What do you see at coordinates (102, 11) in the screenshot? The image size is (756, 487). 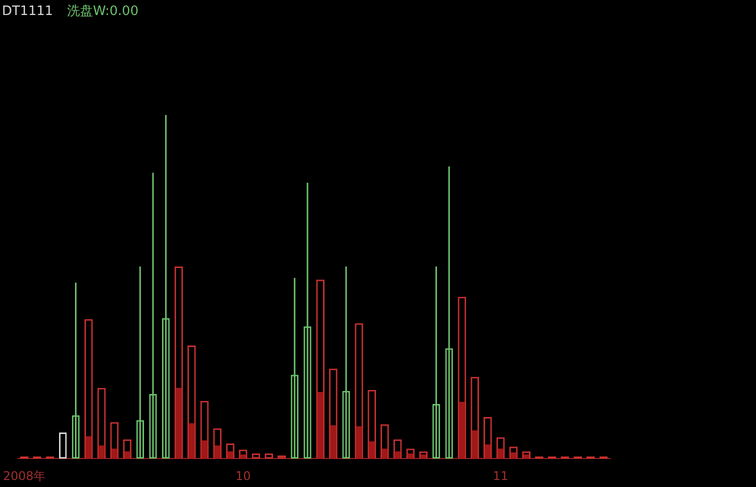 I see `chart-subtitle: 洗盘W:0.00` at bounding box center [102, 11].